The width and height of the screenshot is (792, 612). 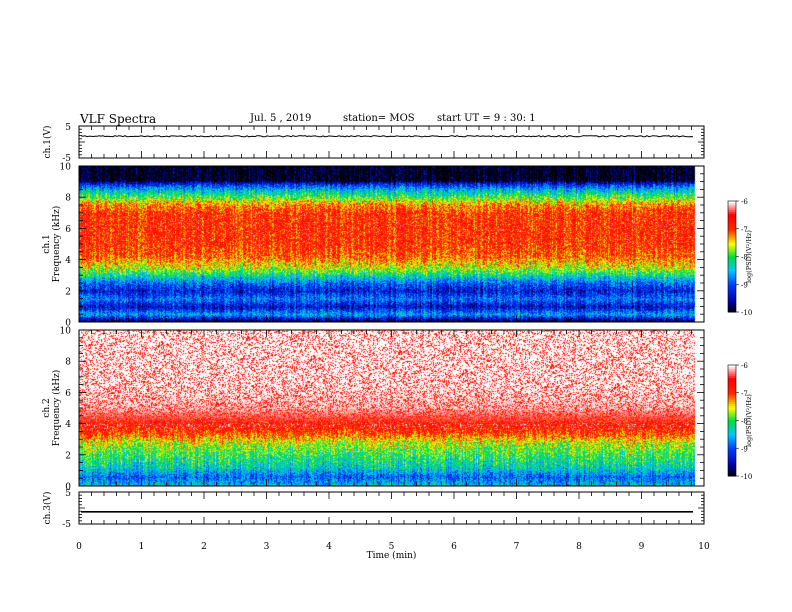 What do you see at coordinates (744, 230) in the screenshot?
I see `colorbar-tick-label: -7` at bounding box center [744, 230].